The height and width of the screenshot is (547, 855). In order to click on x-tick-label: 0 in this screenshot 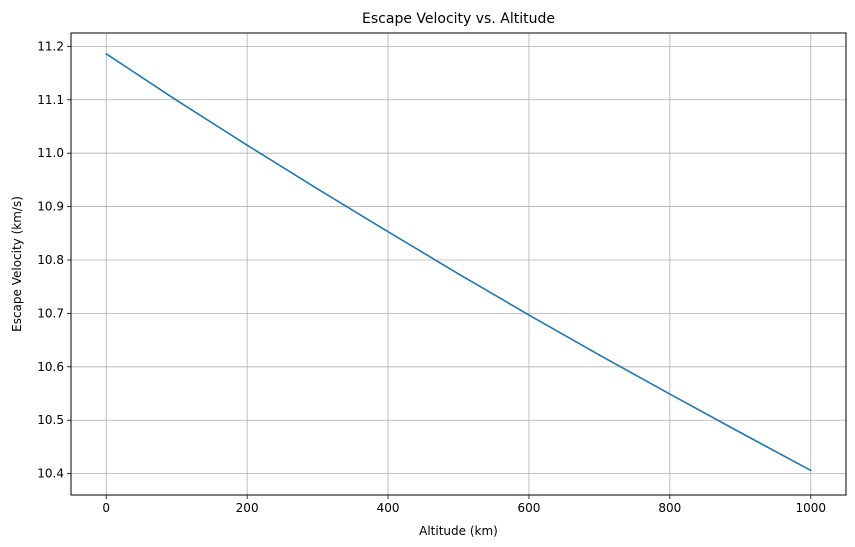, I will do `click(106, 508)`.